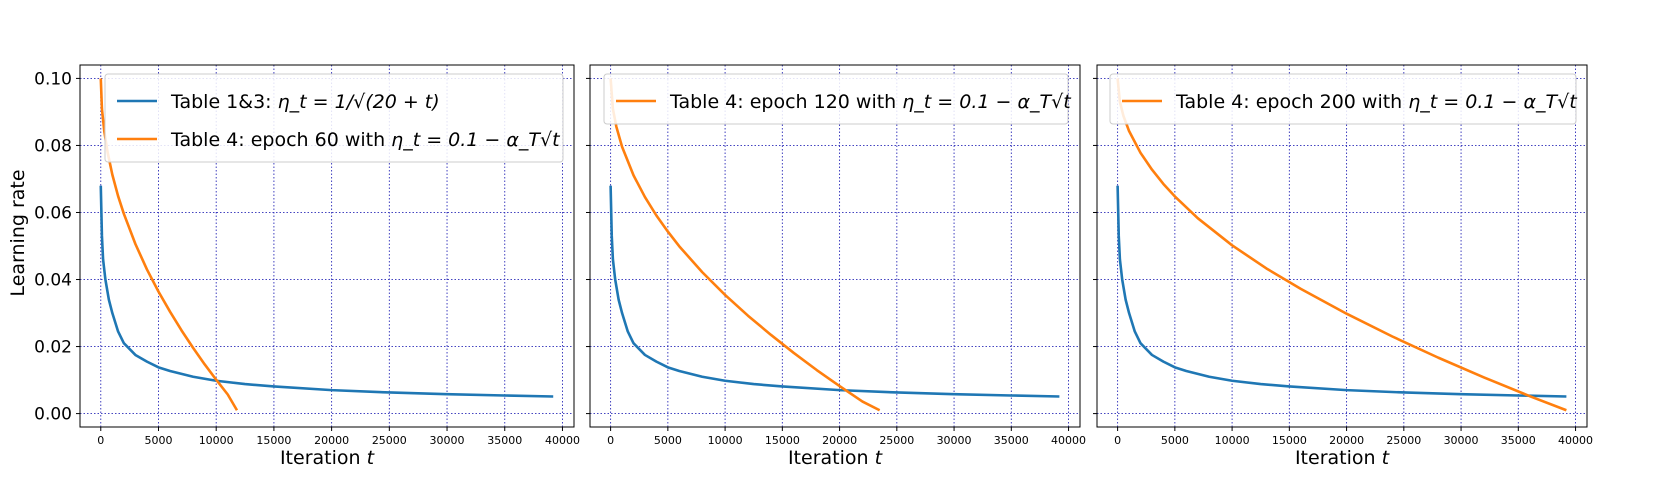 This screenshot has width=1656, height=504. I want to click on legend-label-text: Table 4: epoch 60 with, so click(280, 140).